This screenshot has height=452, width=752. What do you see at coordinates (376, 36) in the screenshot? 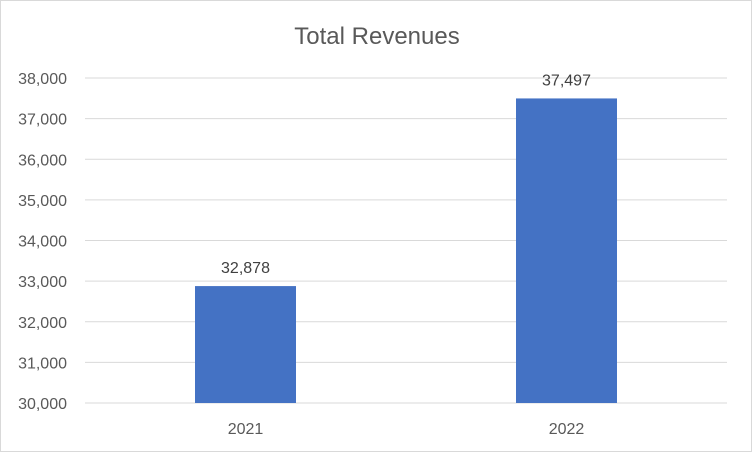
I see `chart-title: Total Revenues` at bounding box center [376, 36].